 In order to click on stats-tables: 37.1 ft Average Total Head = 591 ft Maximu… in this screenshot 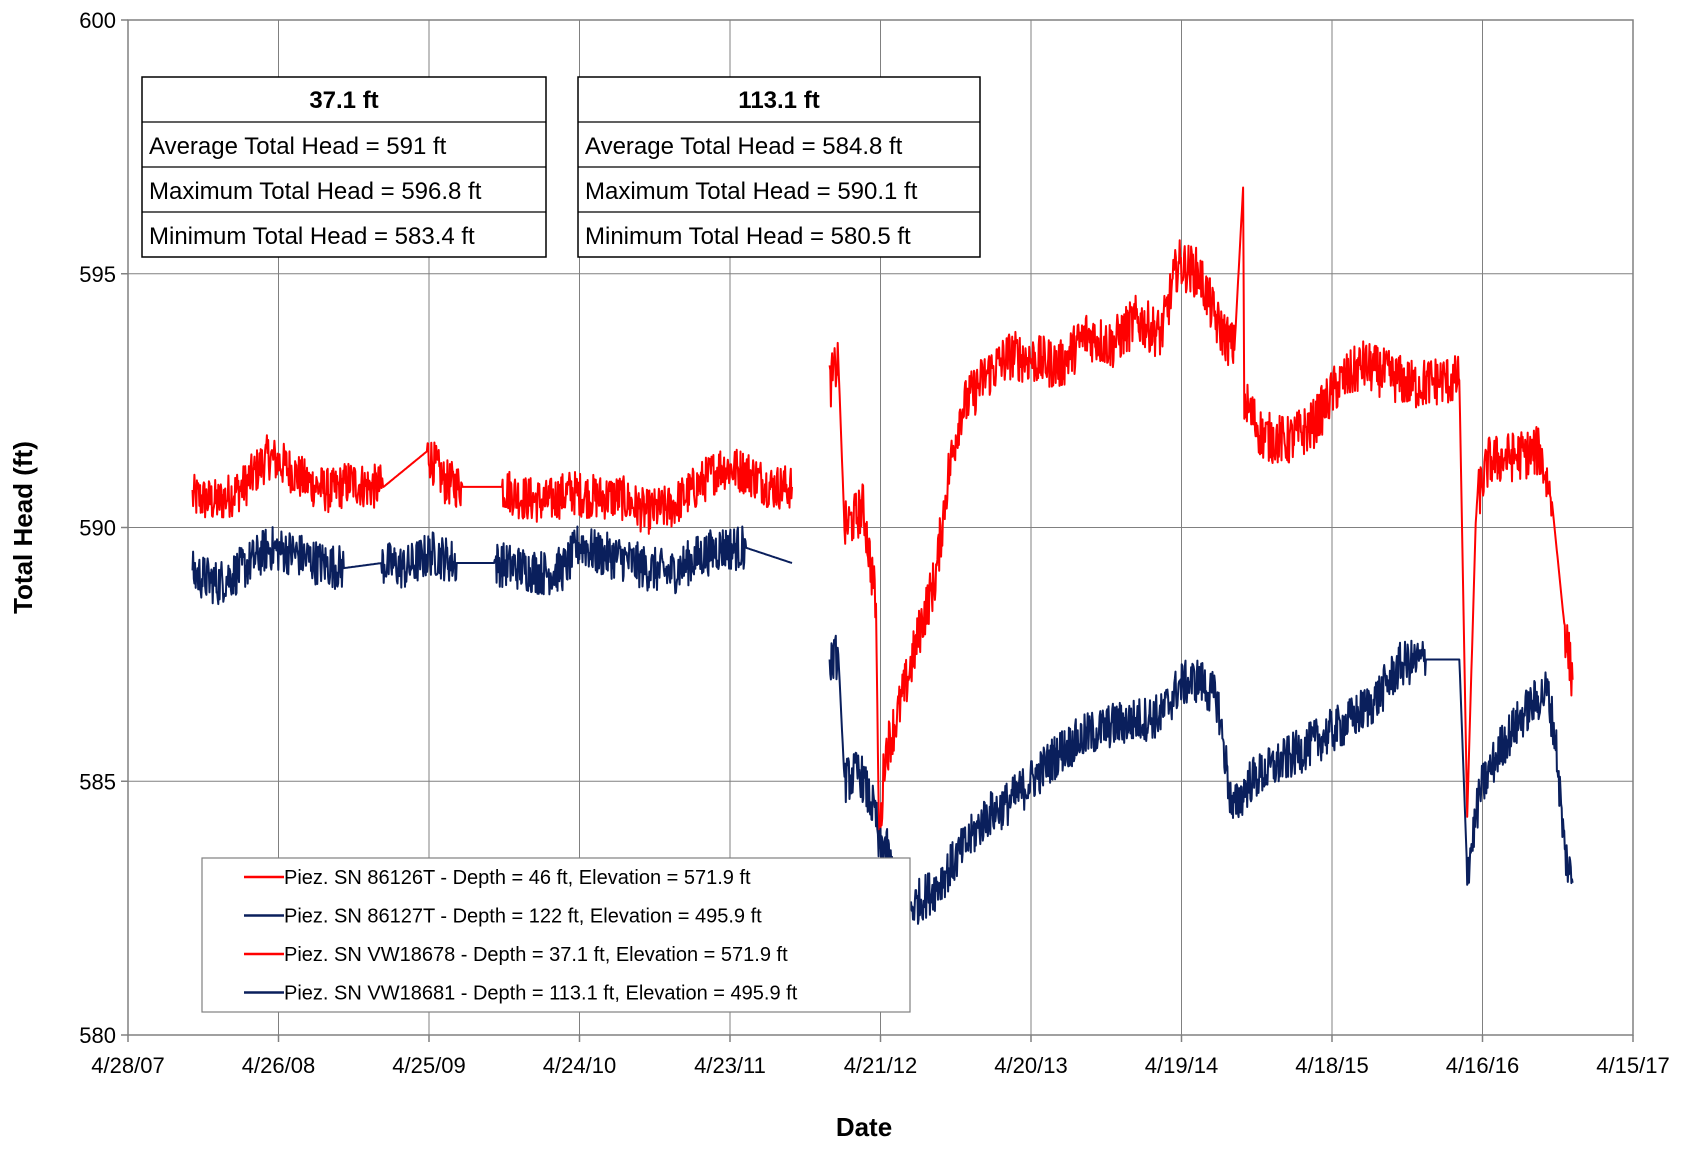, I will do `click(561, 167)`.